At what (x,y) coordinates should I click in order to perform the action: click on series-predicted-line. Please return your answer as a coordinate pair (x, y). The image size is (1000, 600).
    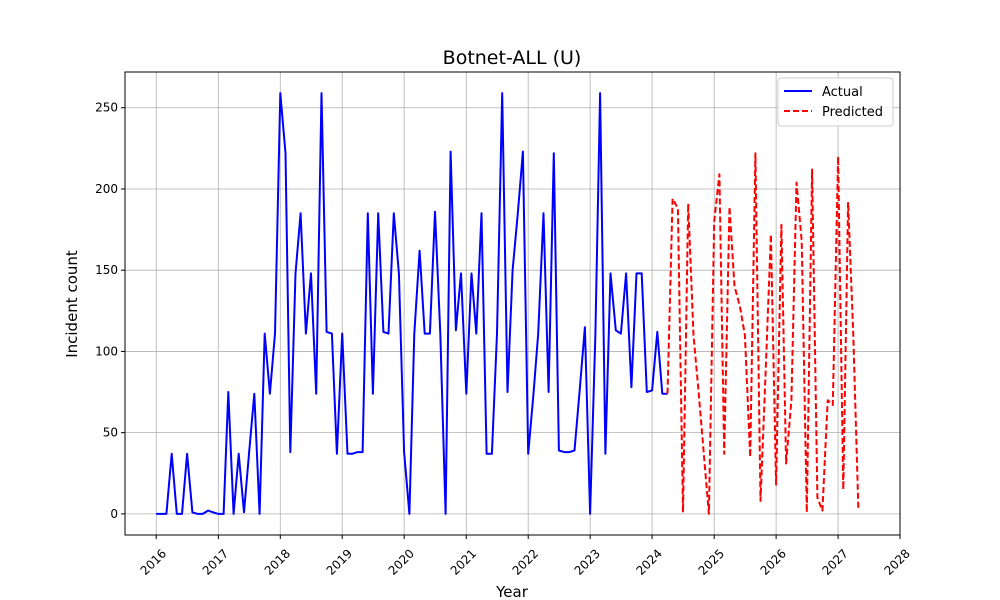
    Looking at the image, I should click on (763, 333).